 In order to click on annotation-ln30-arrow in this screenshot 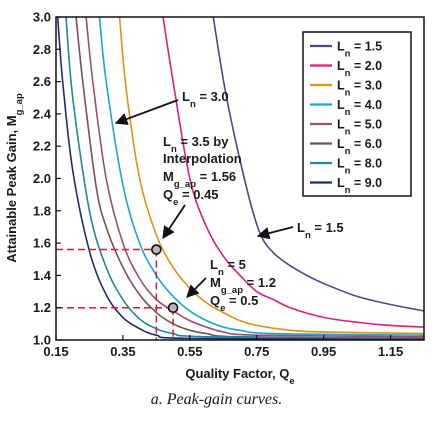, I will do `click(146, 112)`.